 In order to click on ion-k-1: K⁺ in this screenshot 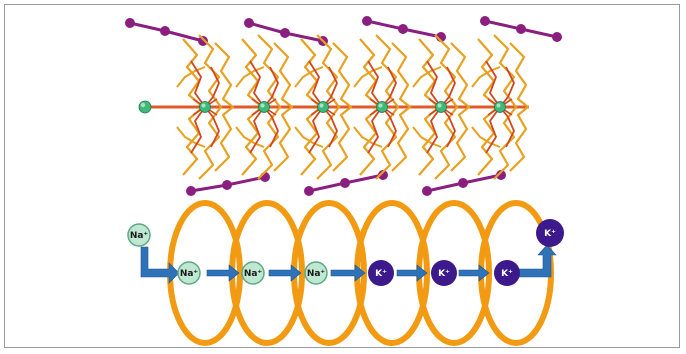, I will do `click(381, 273)`.